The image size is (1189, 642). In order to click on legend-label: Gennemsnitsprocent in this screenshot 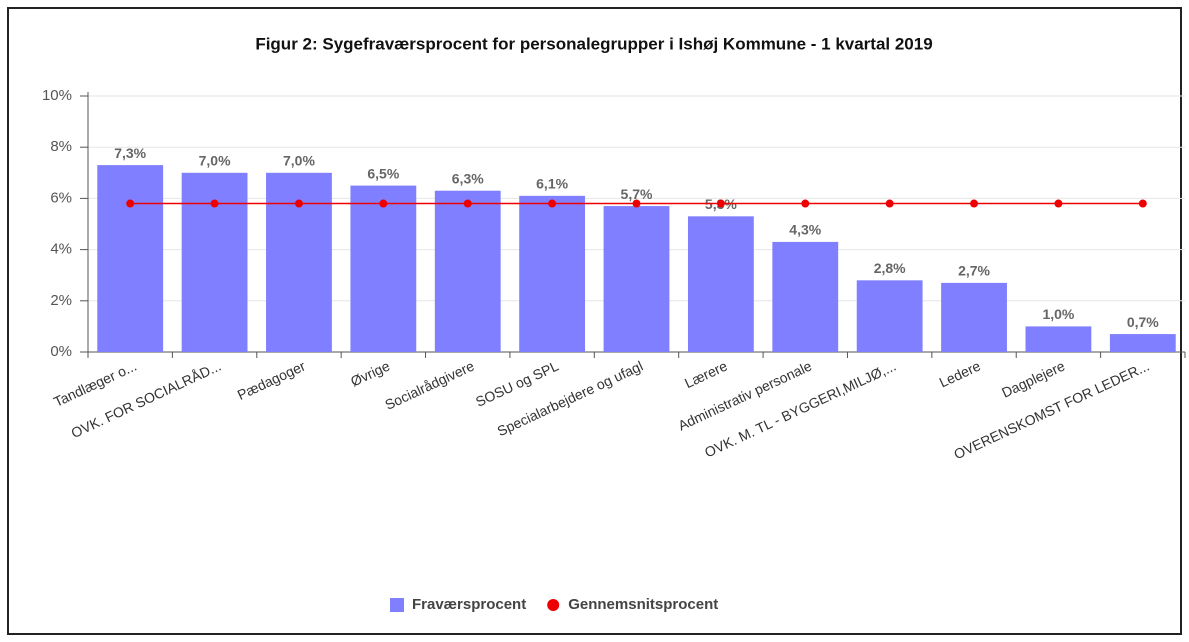, I will do `click(643, 604)`.